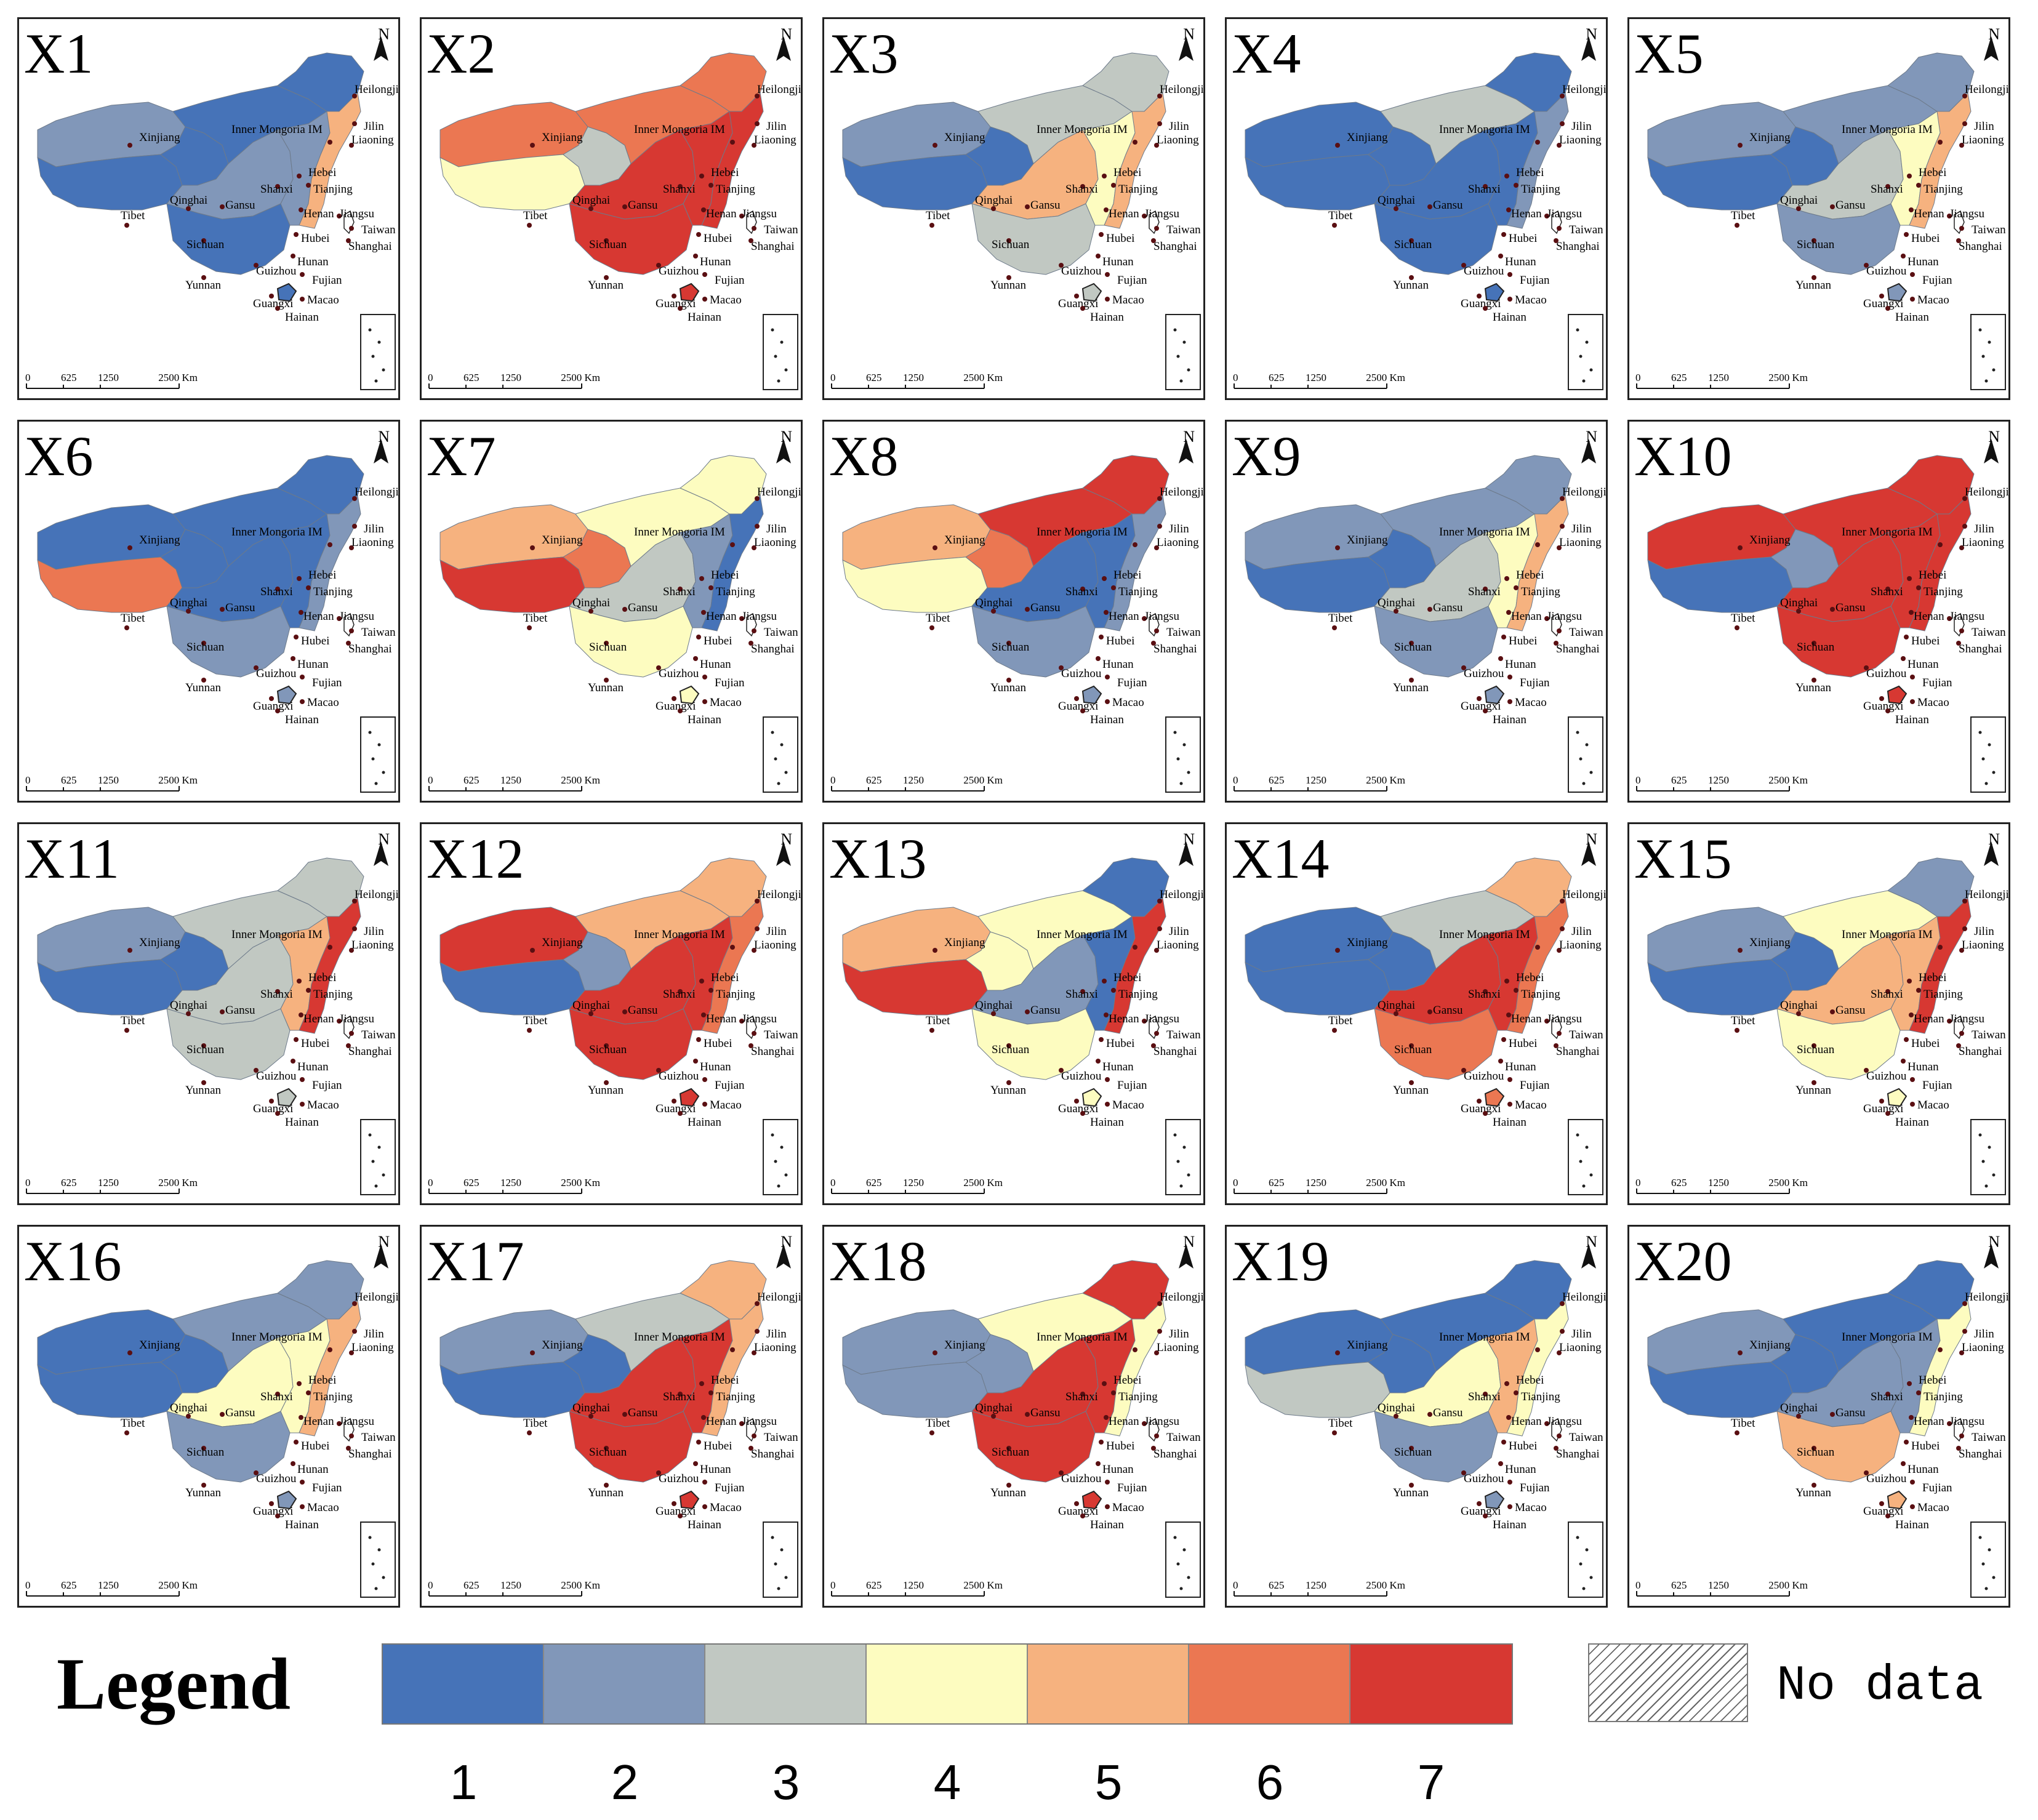 This screenshot has height=1820, width=2038. What do you see at coordinates (1937, 1085) in the screenshot?
I see `place-label: Fujian` at bounding box center [1937, 1085].